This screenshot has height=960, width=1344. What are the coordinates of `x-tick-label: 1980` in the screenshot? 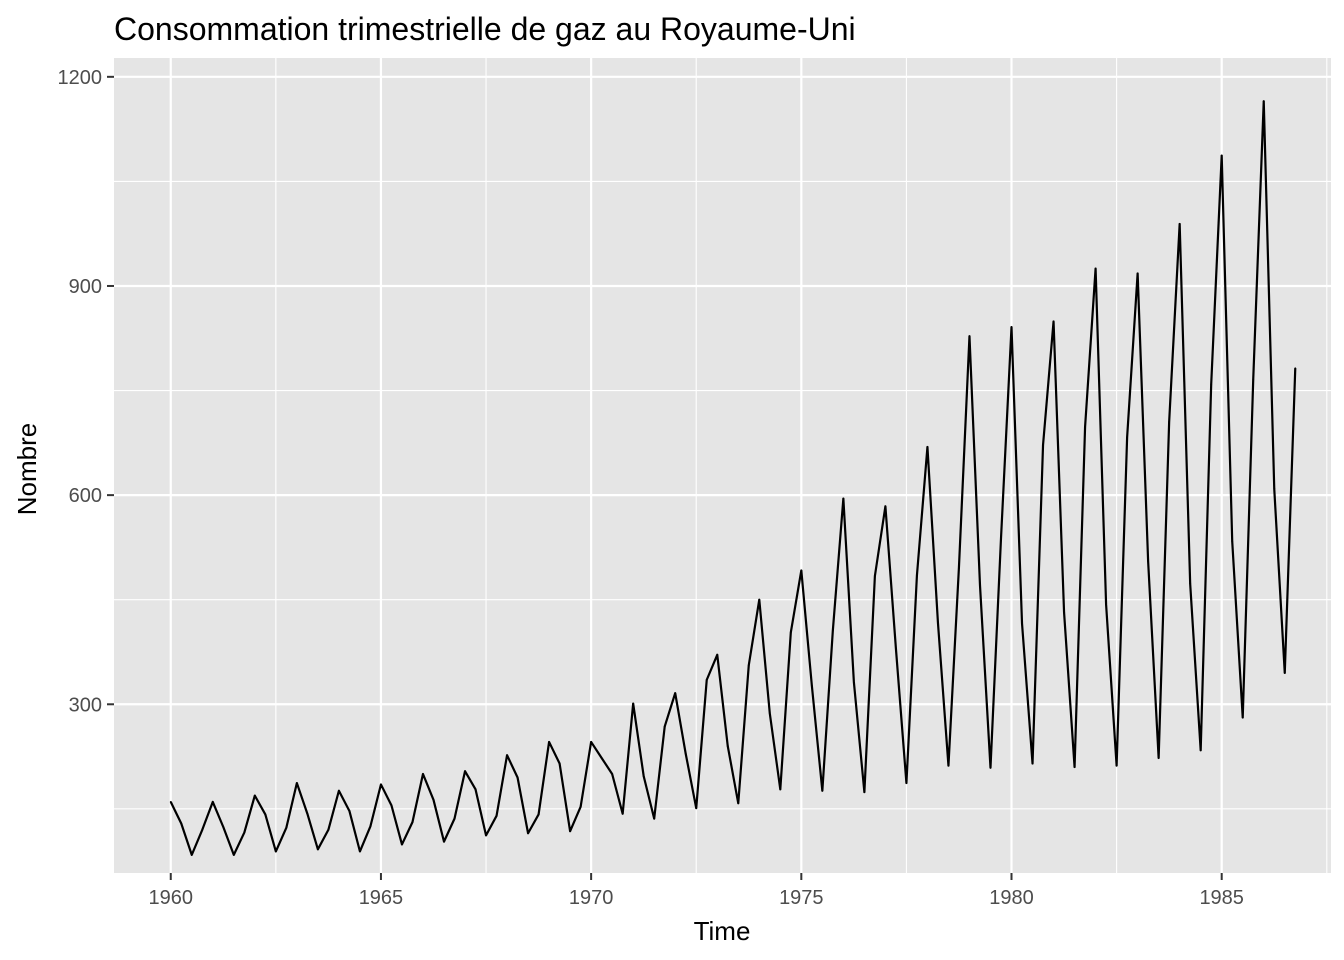 It's located at (1011, 898).